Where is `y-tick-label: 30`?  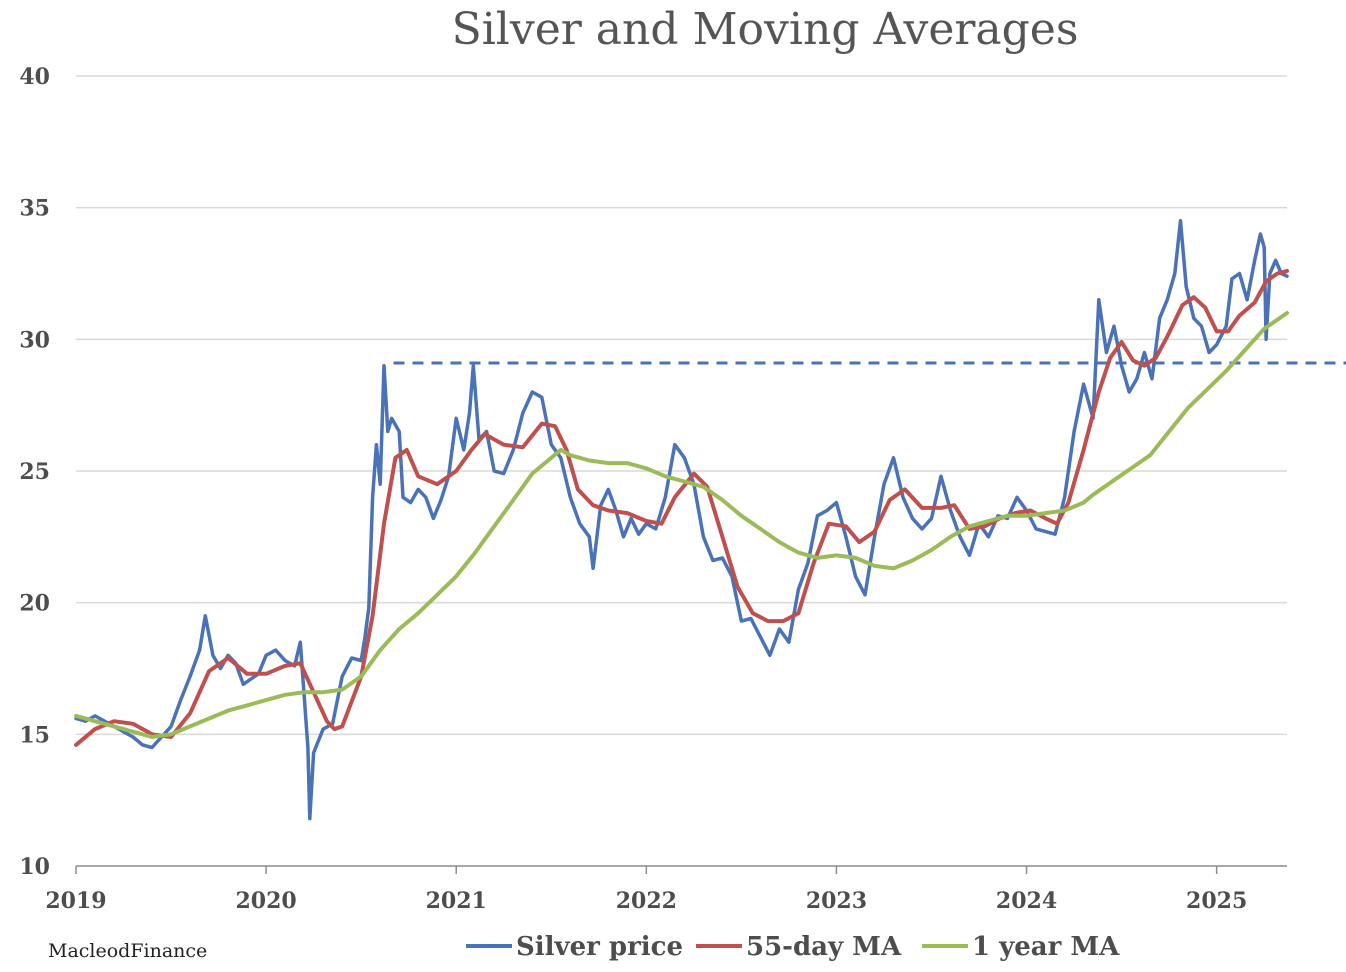 y-tick-label: 30 is located at coordinates (34, 340).